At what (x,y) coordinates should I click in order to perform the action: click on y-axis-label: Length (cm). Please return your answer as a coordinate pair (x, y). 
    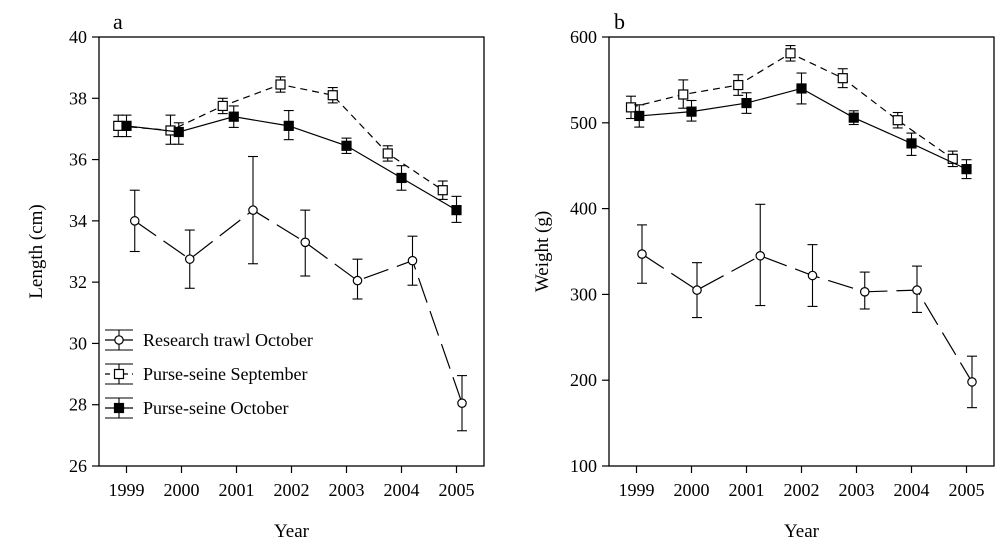
    Looking at the image, I should click on (36, 251).